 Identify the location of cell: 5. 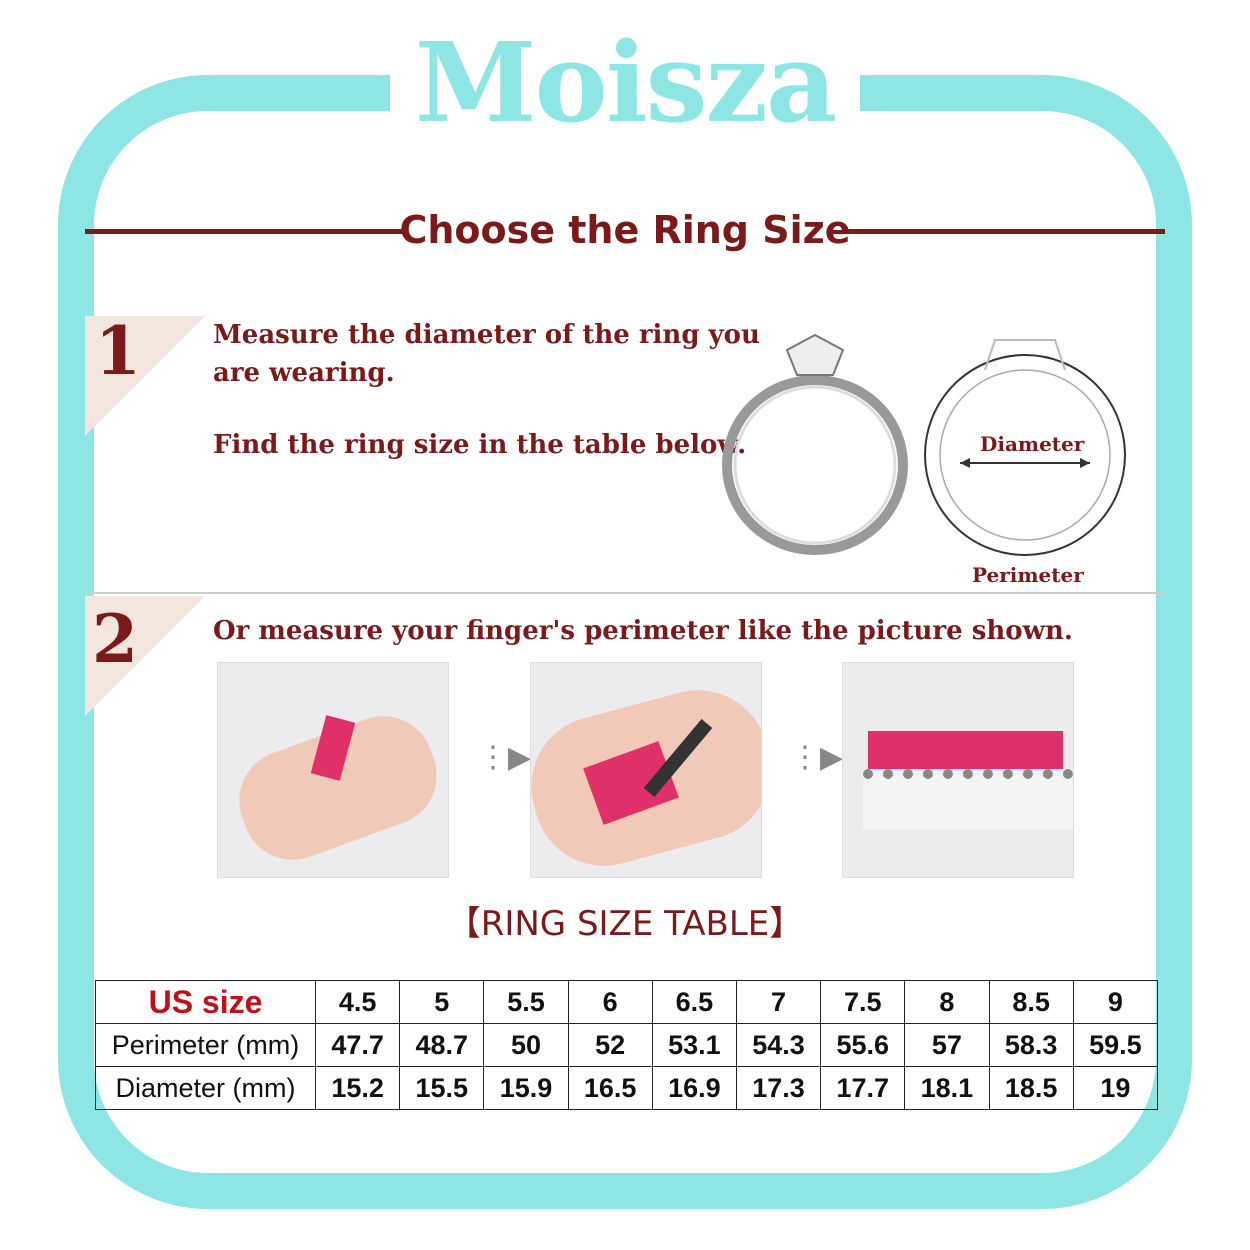
(442, 1002).